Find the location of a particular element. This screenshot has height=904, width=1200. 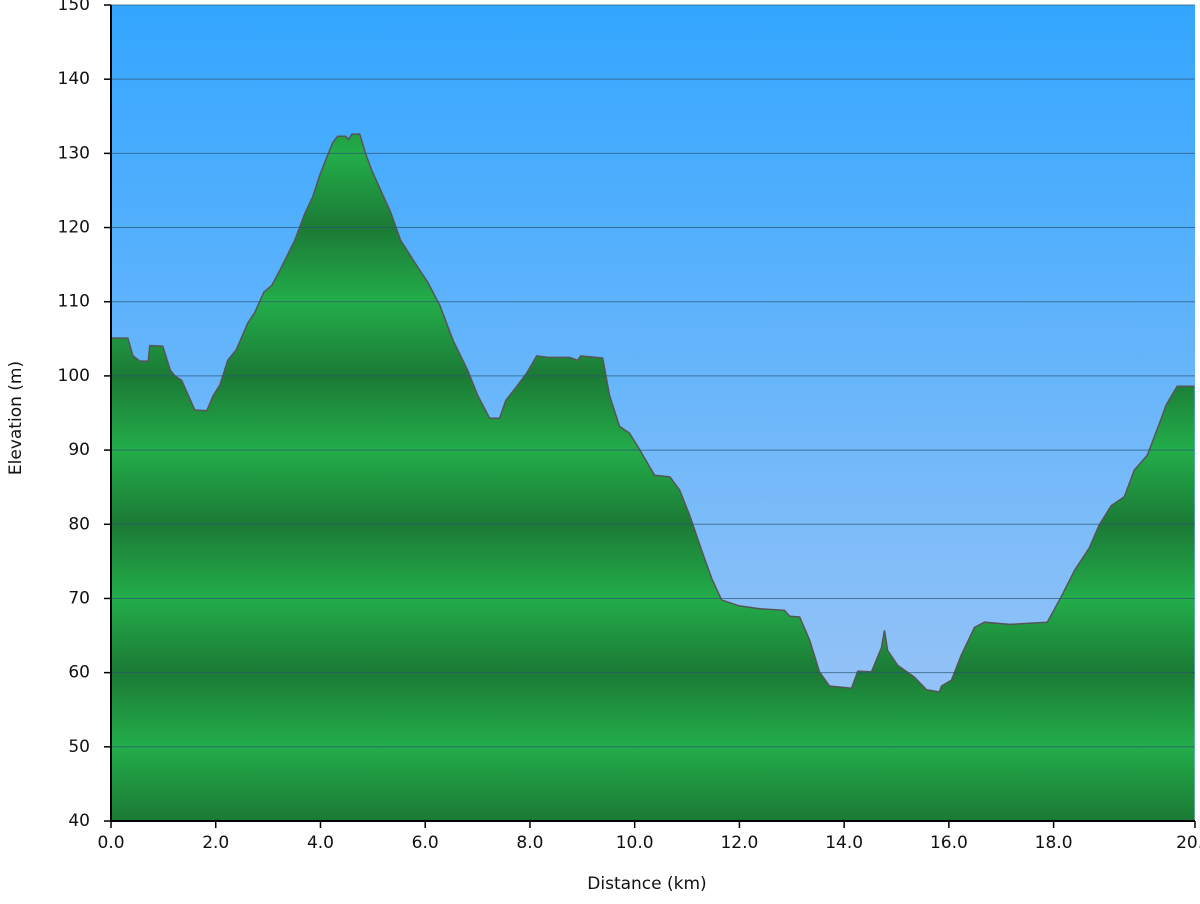

y-tick-label: 80 is located at coordinates (79, 524).